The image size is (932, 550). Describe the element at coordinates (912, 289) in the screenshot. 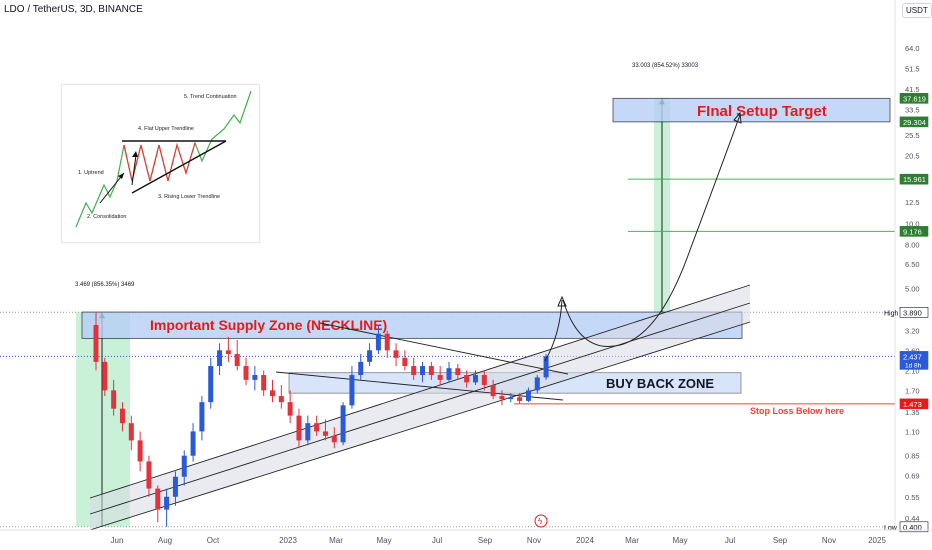

I see `price-tick: 5.00` at that location.